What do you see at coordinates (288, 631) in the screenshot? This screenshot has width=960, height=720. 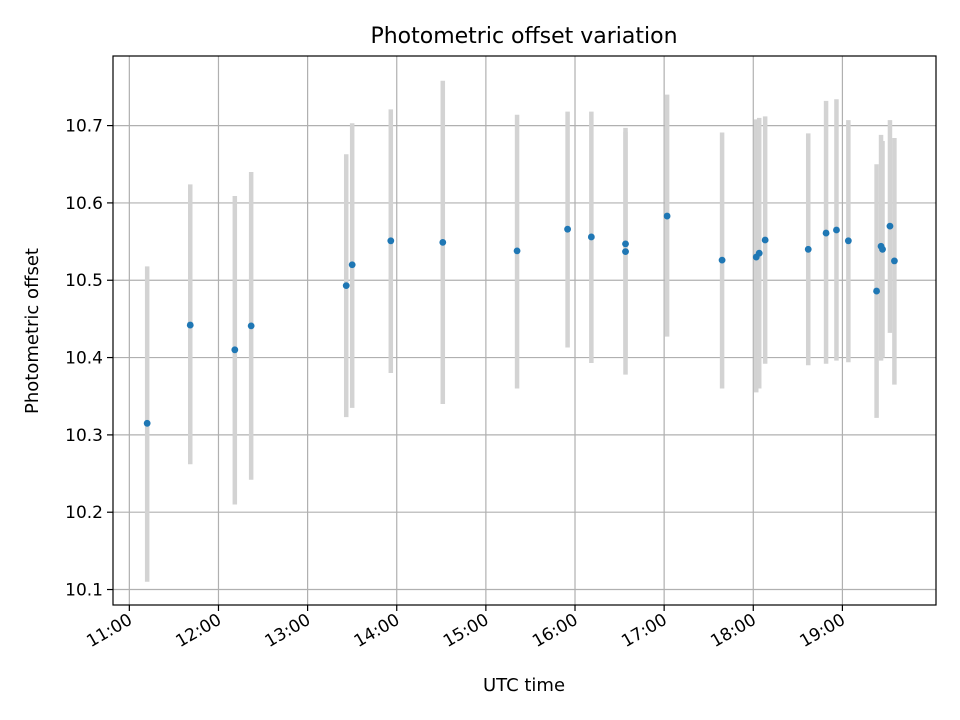 I see `x-tick-label: 13:00` at bounding box center [288, 631].